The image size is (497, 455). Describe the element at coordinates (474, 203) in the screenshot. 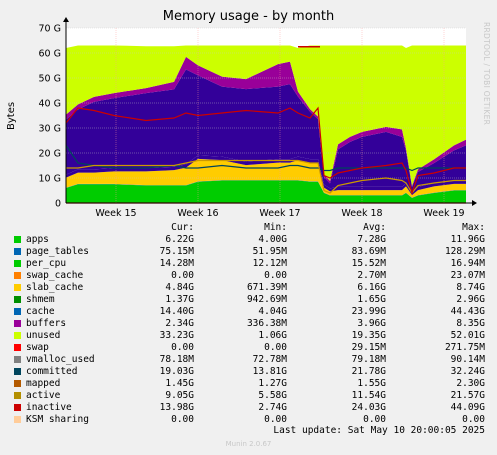

I see `x-axis-arrow` at that location.